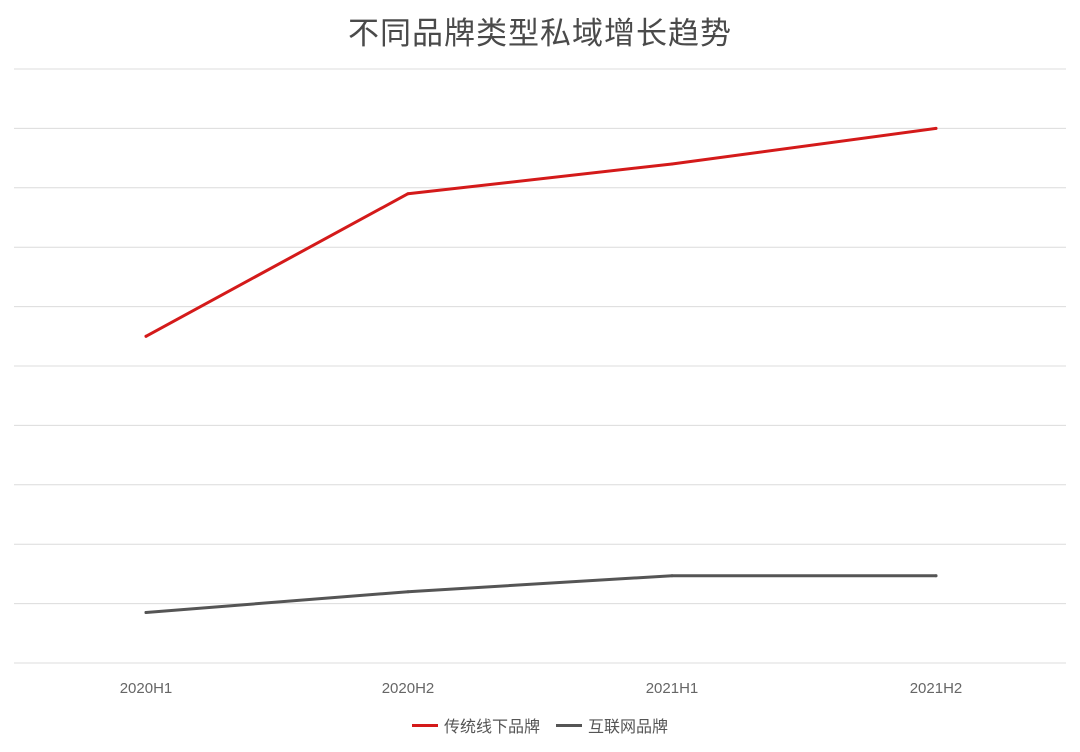  Describe the element at coordinates (936, 688) in the screenshot. I see `x-tick-label: 2021H2` at that location.